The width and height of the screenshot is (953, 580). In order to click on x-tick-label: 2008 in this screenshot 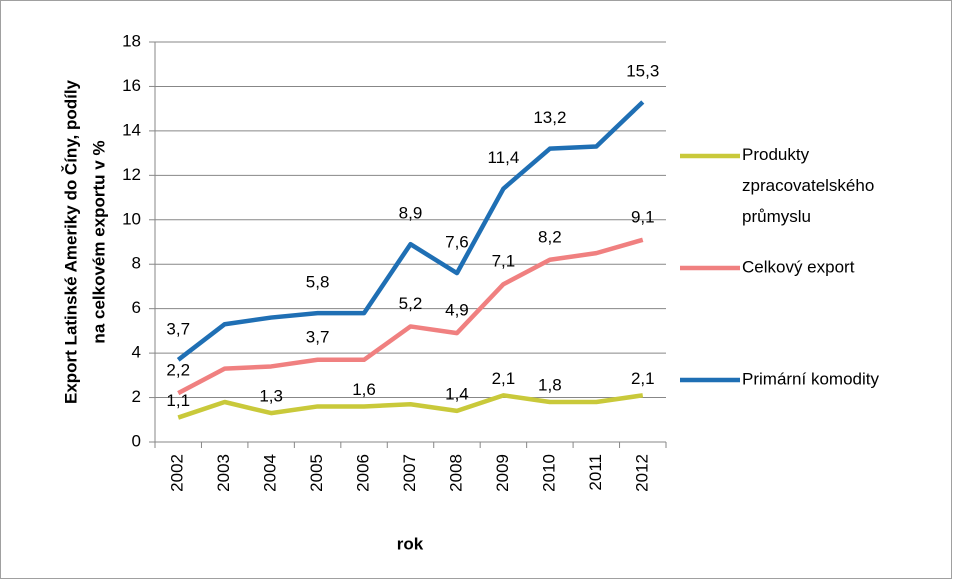, I will do `click(455, 473)`.